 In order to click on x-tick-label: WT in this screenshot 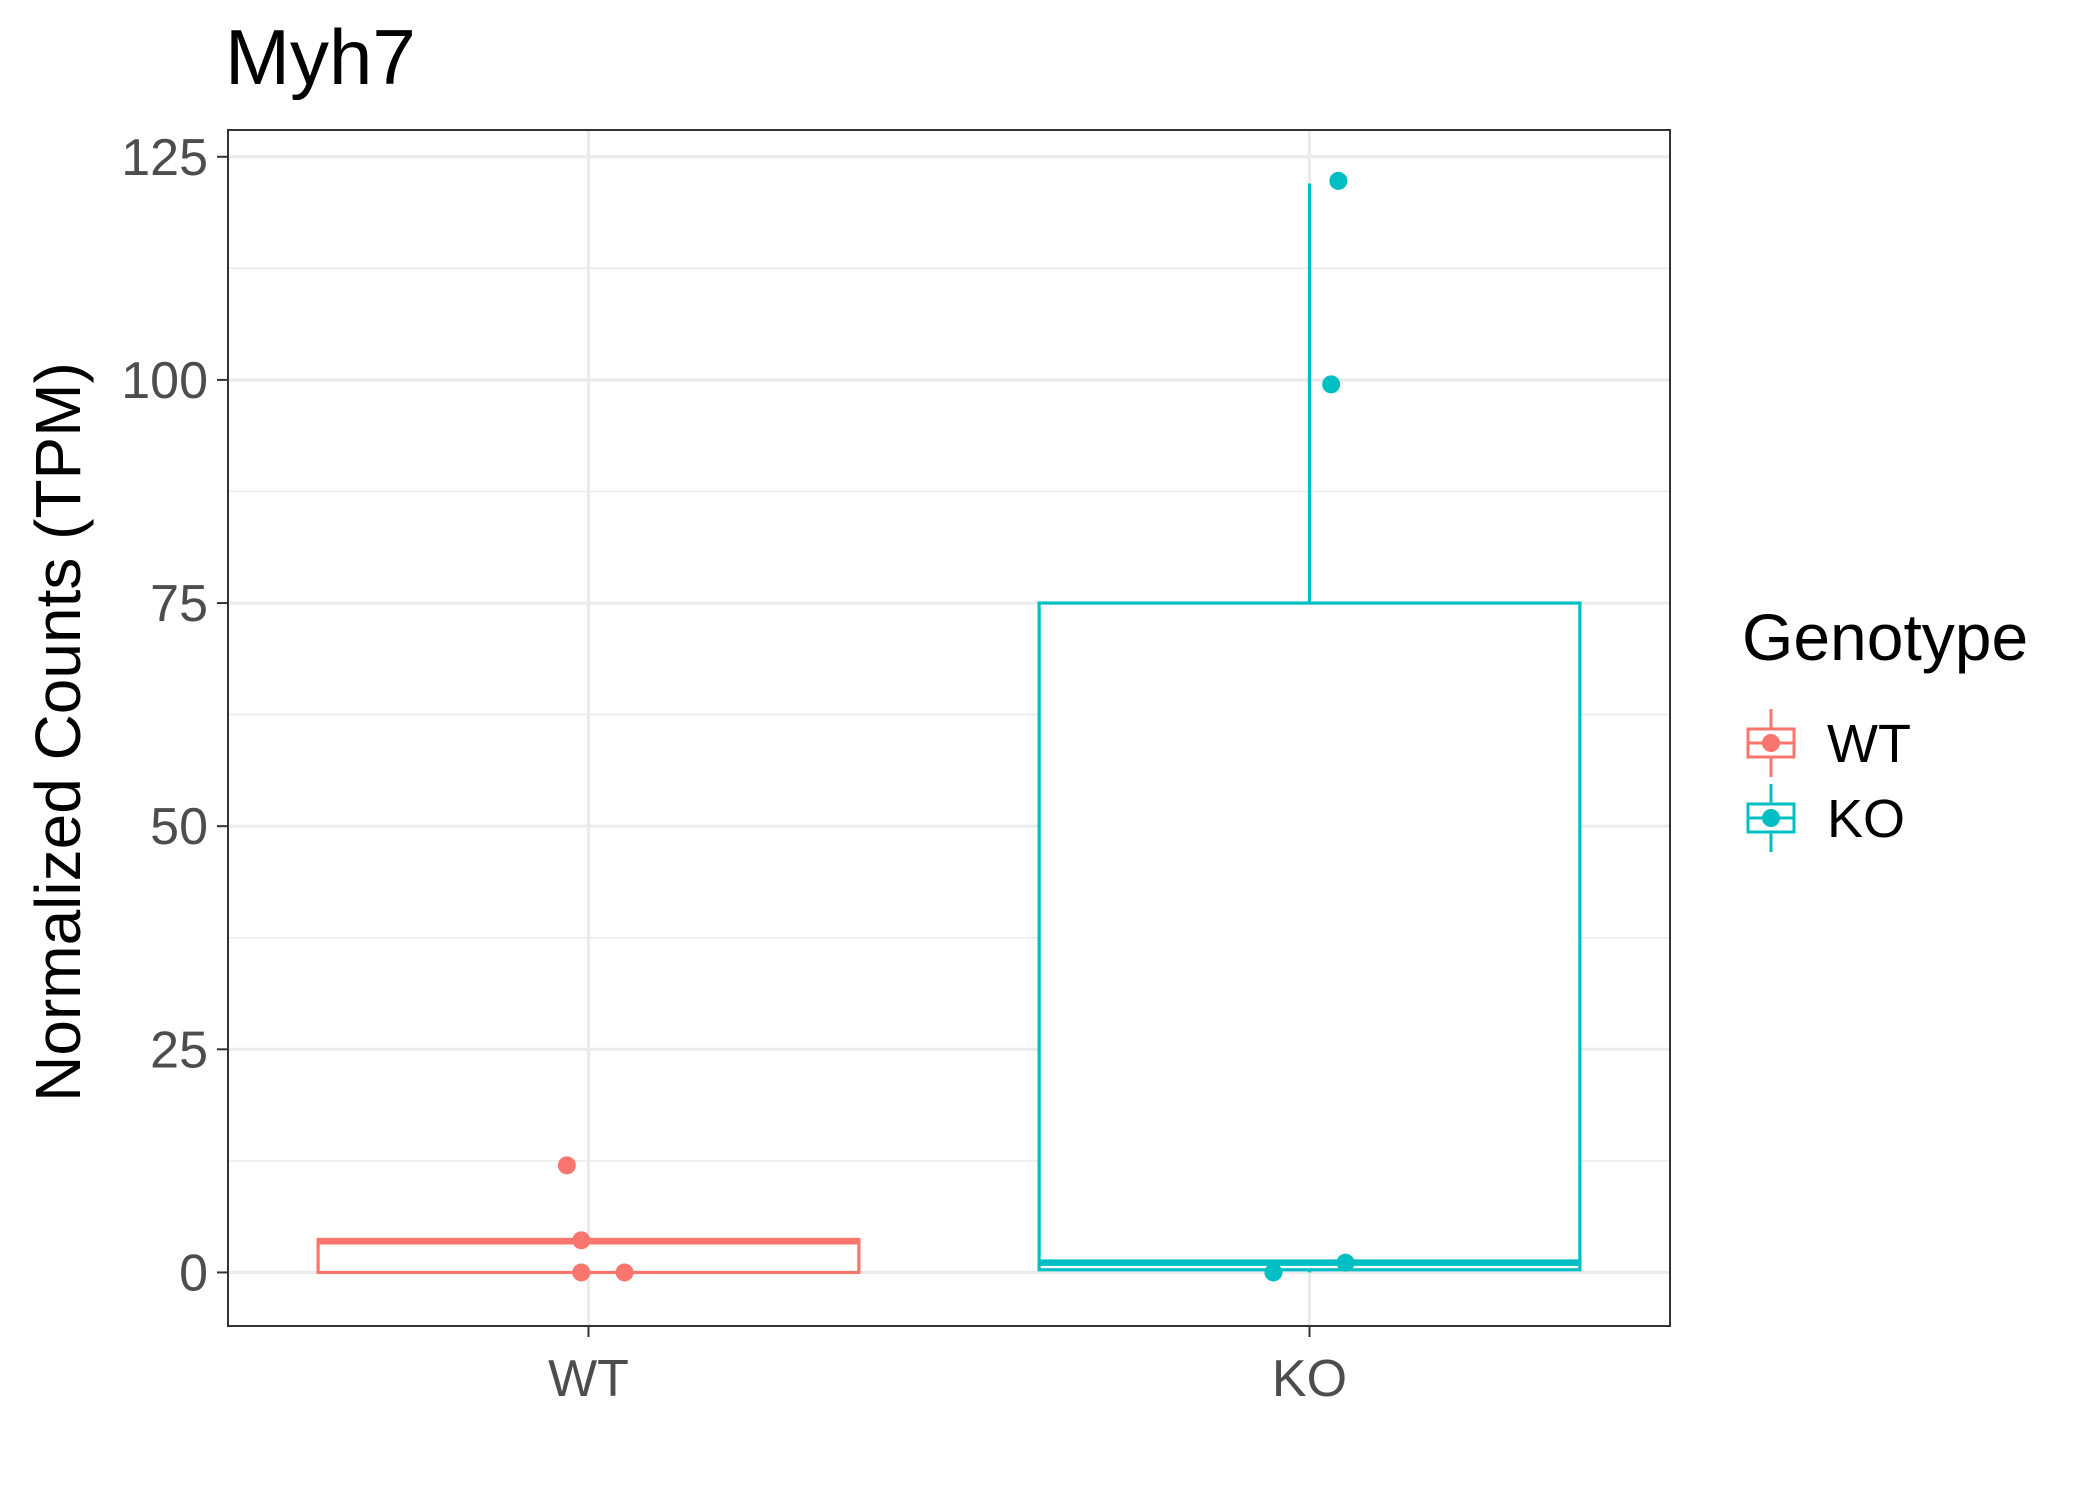, I will do `click(588, 1379)`.